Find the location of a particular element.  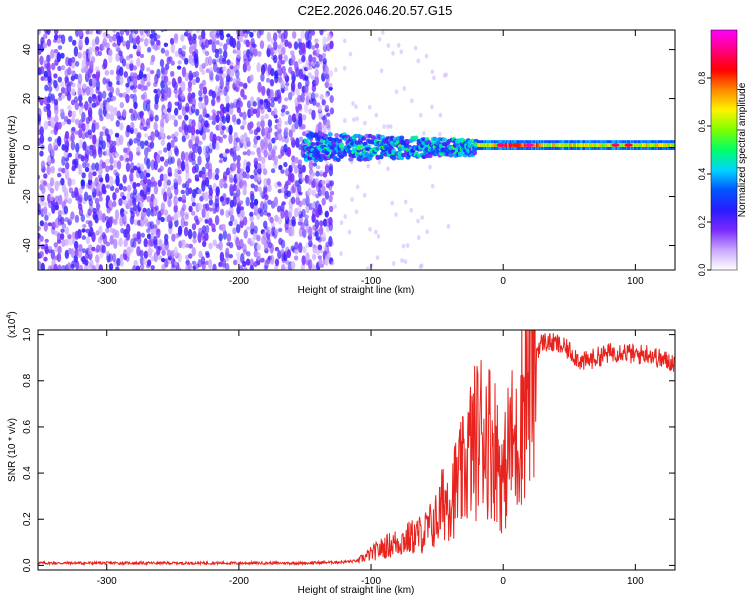

x-tick-label: 0 is located at coordinates (503, 581).